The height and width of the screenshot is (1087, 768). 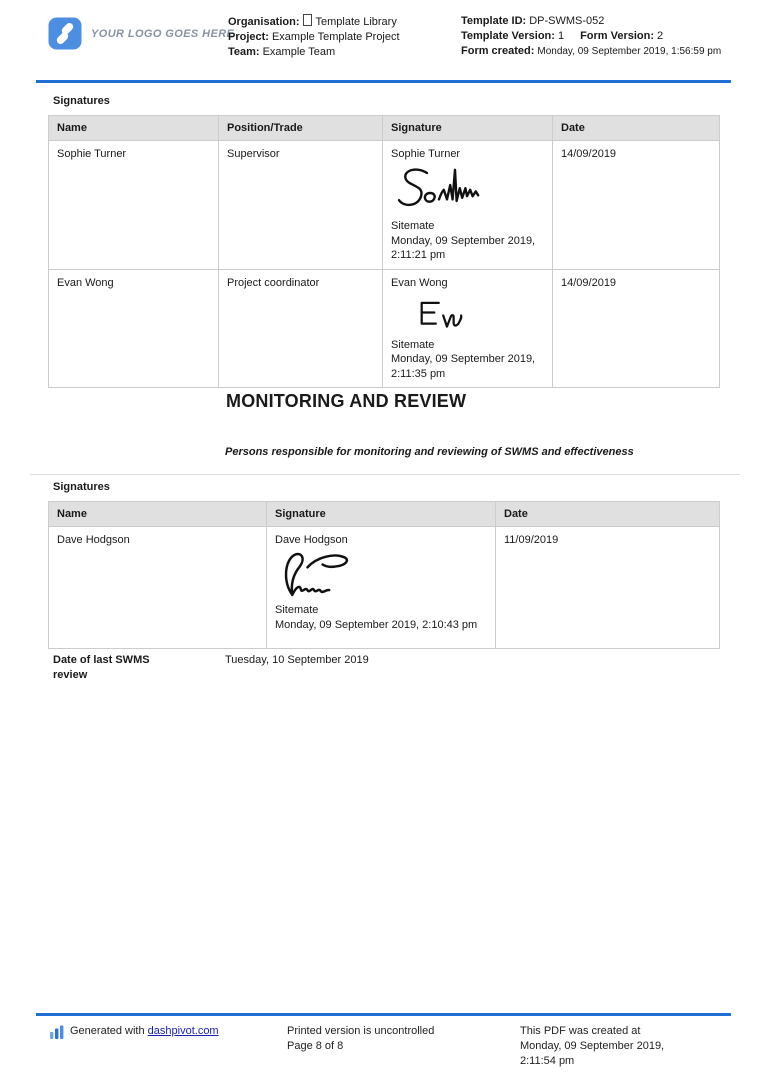 I want to click on table-header-row: Name Position/Trade Signature Date, so click(x=384, y=128).